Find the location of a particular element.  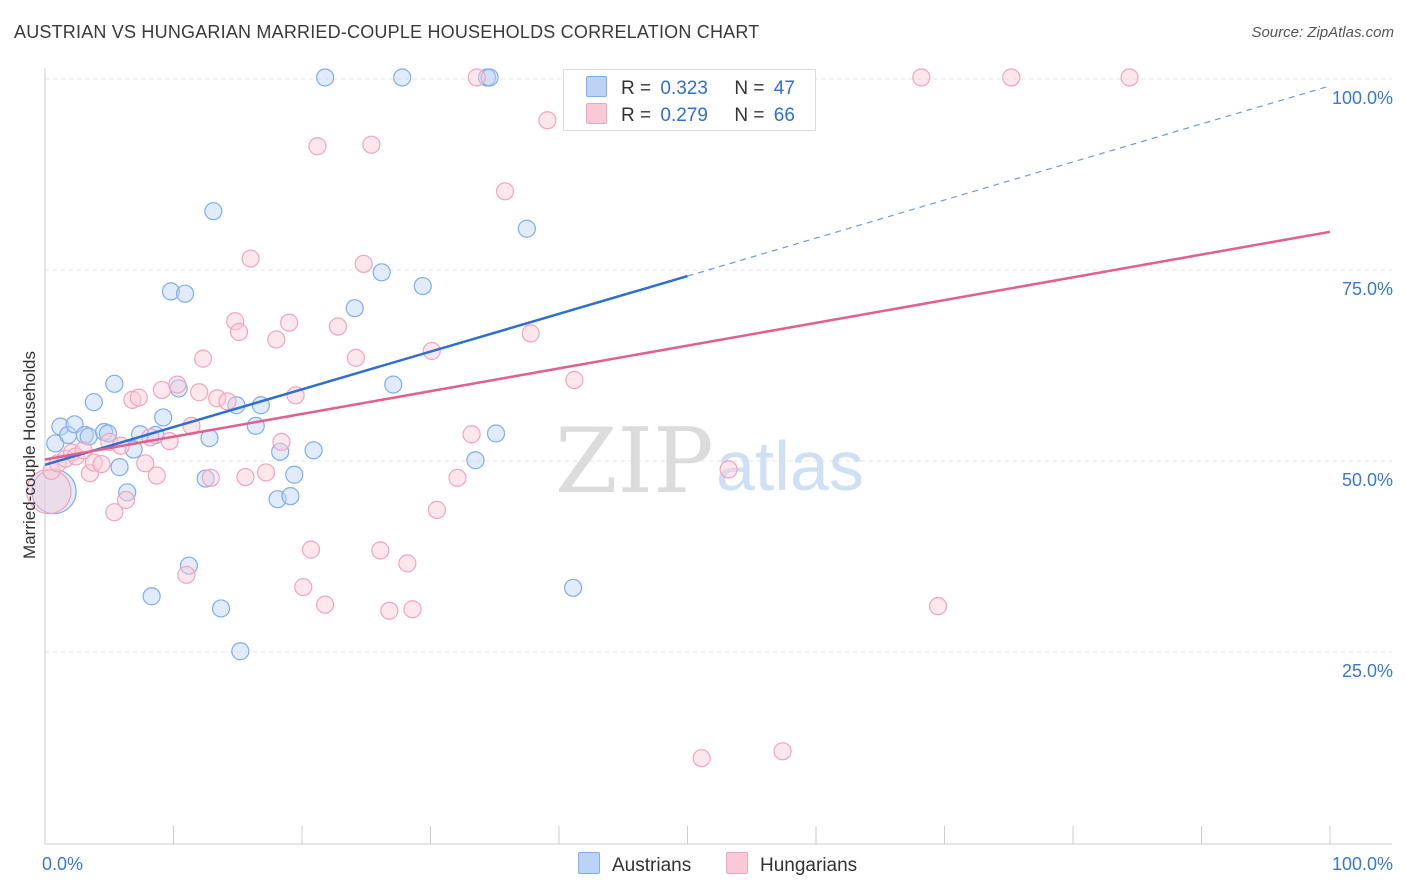

austrians-r-value: 0.323 is located at coordinates (684, 88).